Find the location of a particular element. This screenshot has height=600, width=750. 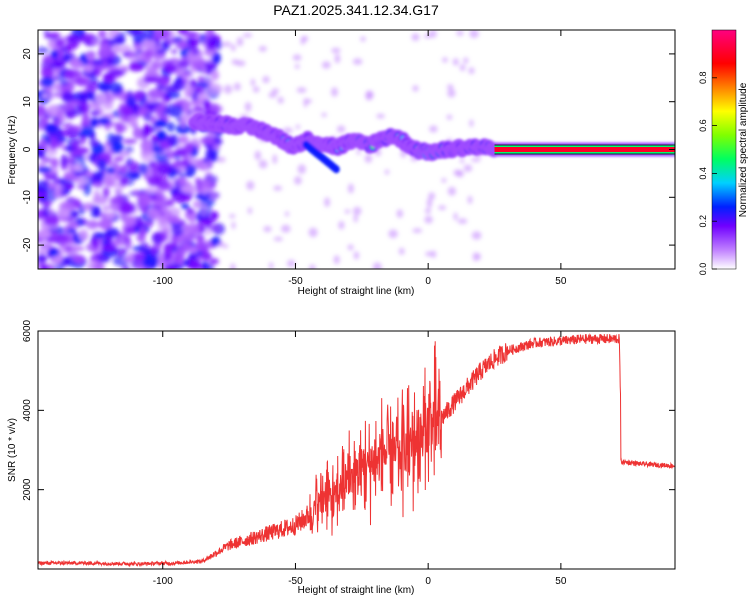

y-tick-label: 20 is located at coordinates (27, 54).